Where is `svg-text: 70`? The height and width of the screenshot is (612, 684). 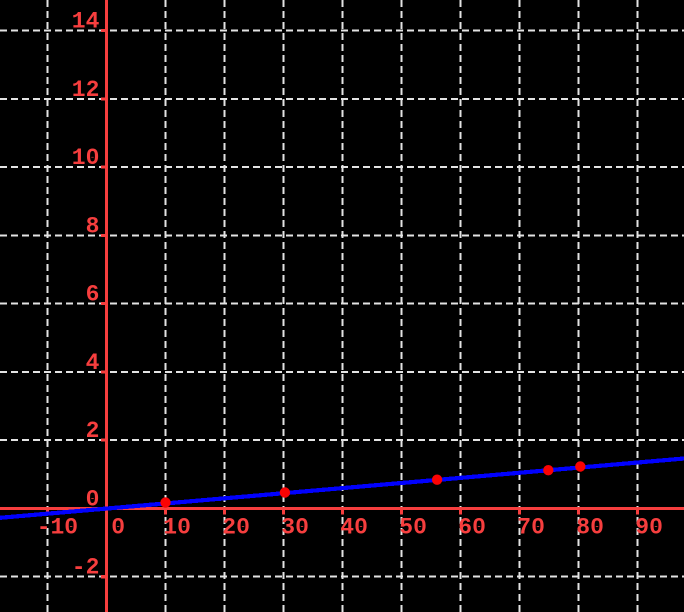
svg-text: 70 is located at coordinates (531, 527).